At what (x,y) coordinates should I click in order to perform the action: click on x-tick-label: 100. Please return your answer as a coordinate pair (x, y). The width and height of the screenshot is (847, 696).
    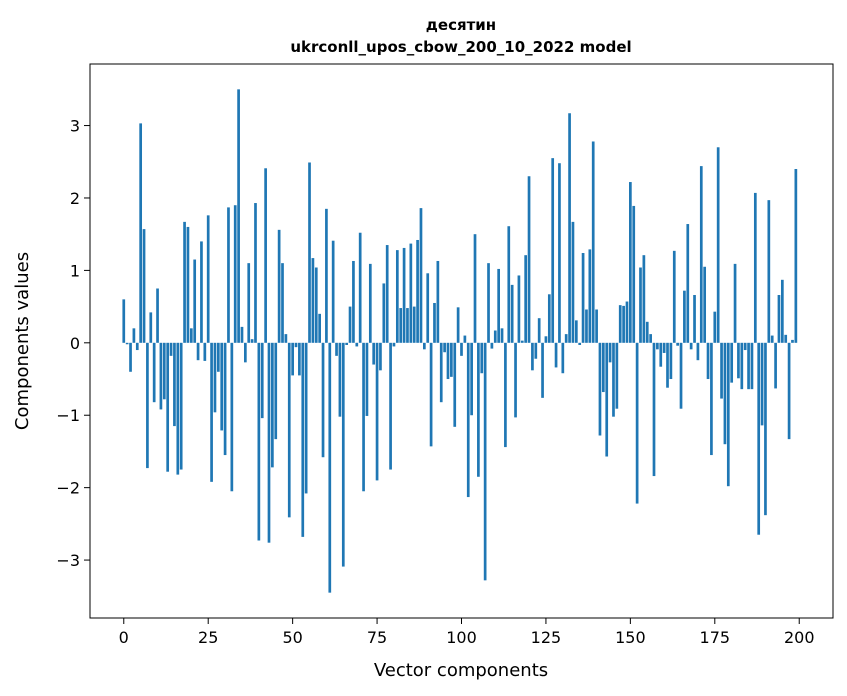
    Looking at the image, I should click on (461, 637).